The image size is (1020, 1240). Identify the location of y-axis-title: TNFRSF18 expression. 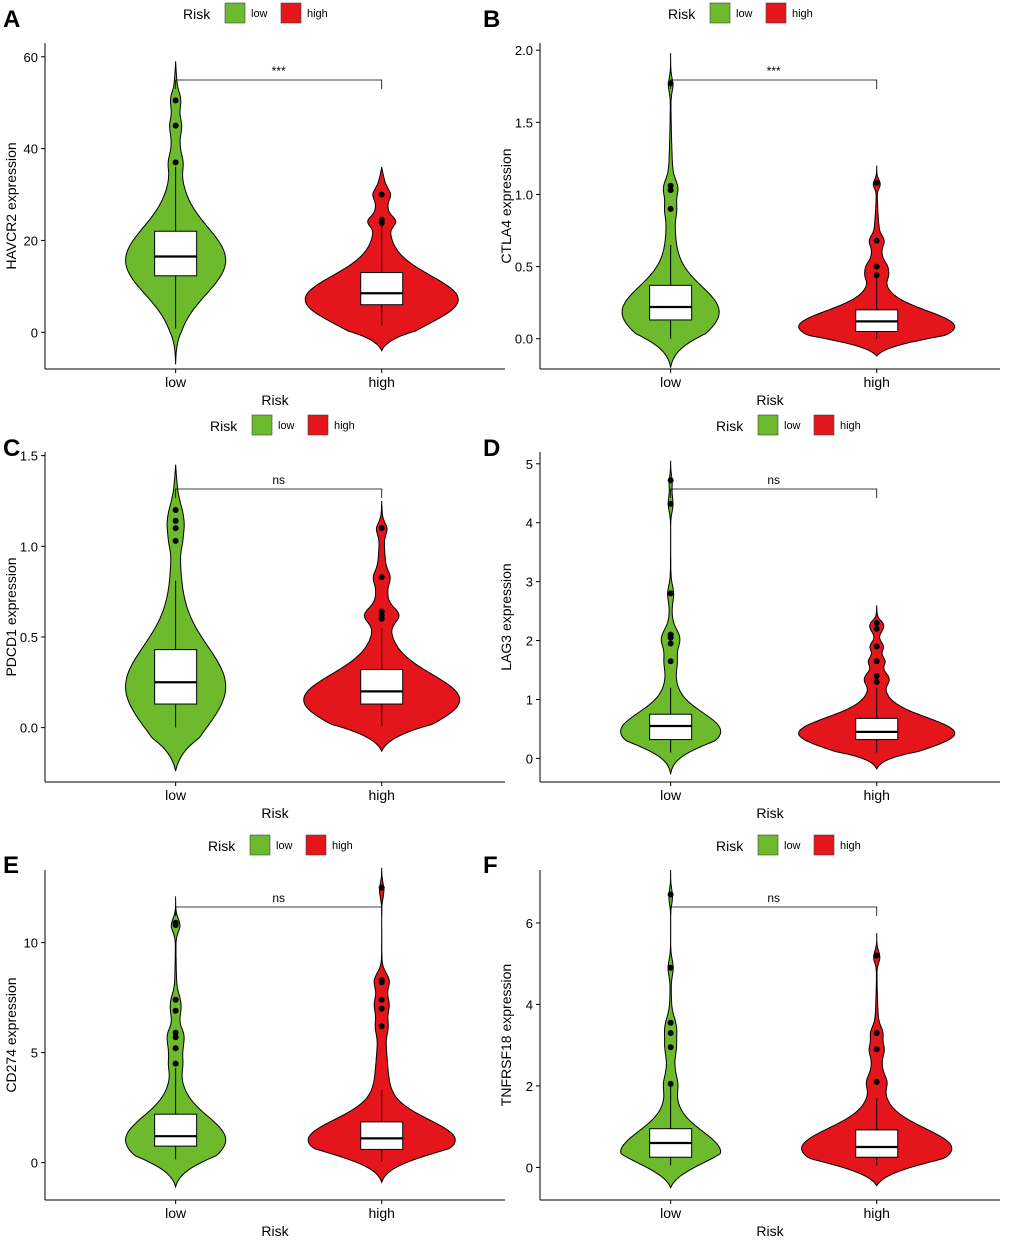
(506, 1035).